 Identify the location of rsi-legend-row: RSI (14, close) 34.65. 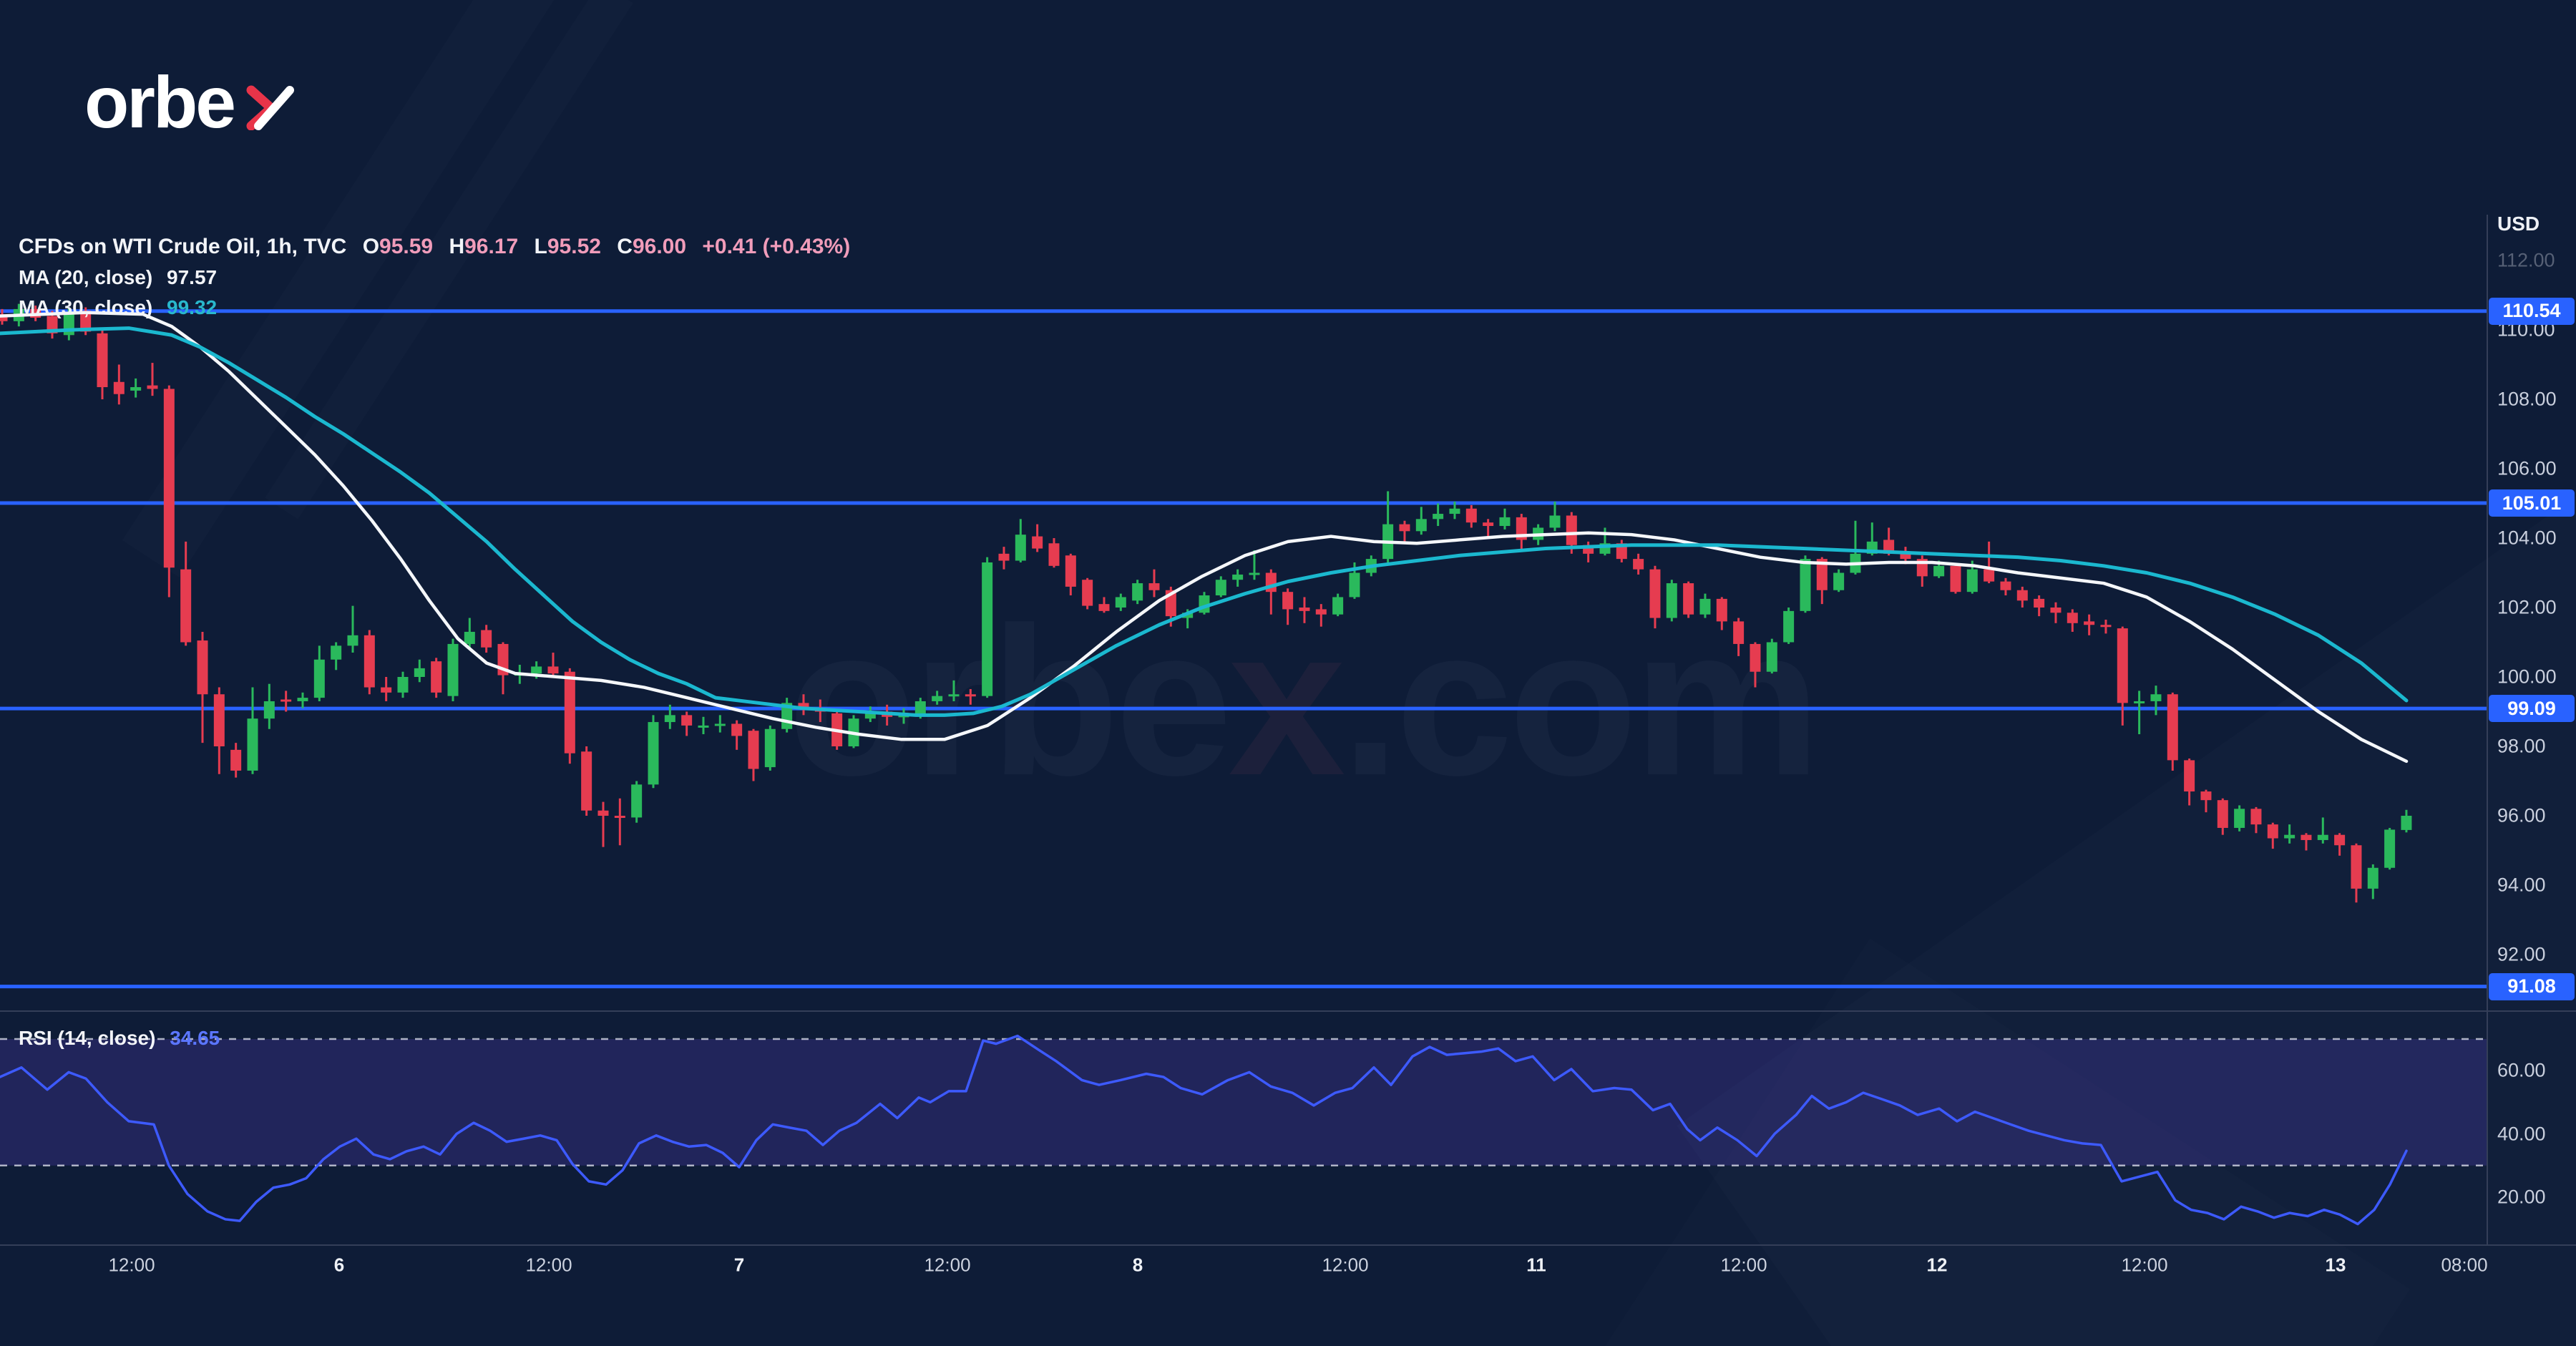
(119, 1038).